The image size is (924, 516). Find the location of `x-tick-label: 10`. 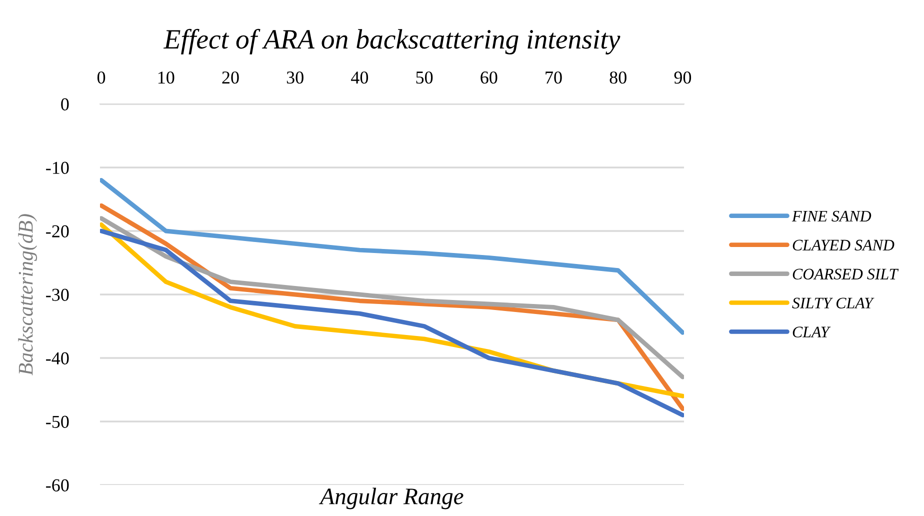

x-tick-label: 10 is located at coordinates (166, 77).